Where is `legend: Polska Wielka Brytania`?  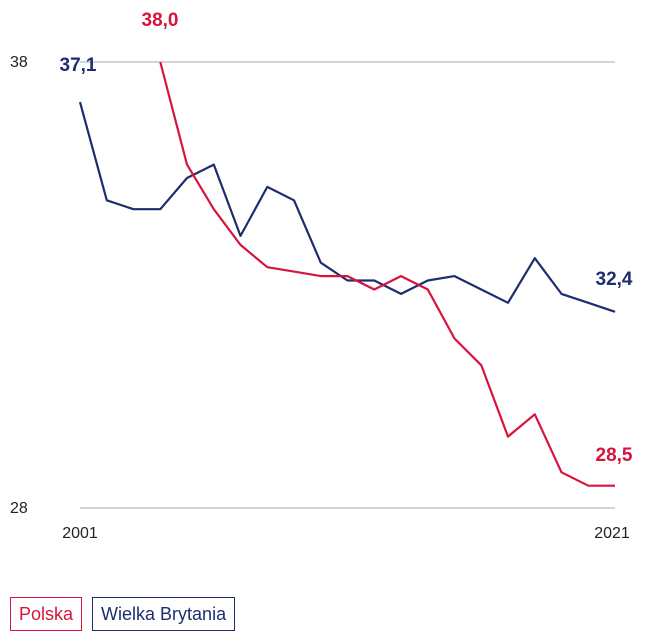
legend: Polska Wielka Brytania is located at coordinates (123, 614).